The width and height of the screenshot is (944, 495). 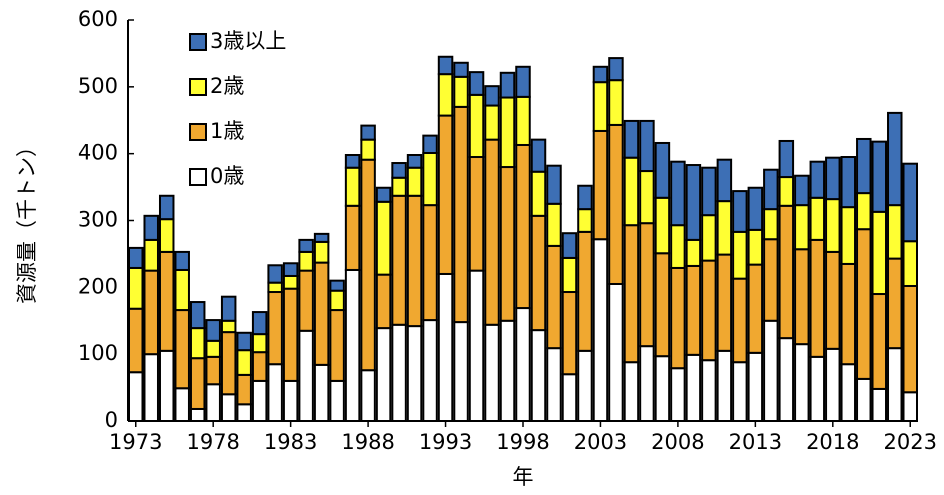 I want to click on y-tick-label: 400, so click(x=98, y=153).